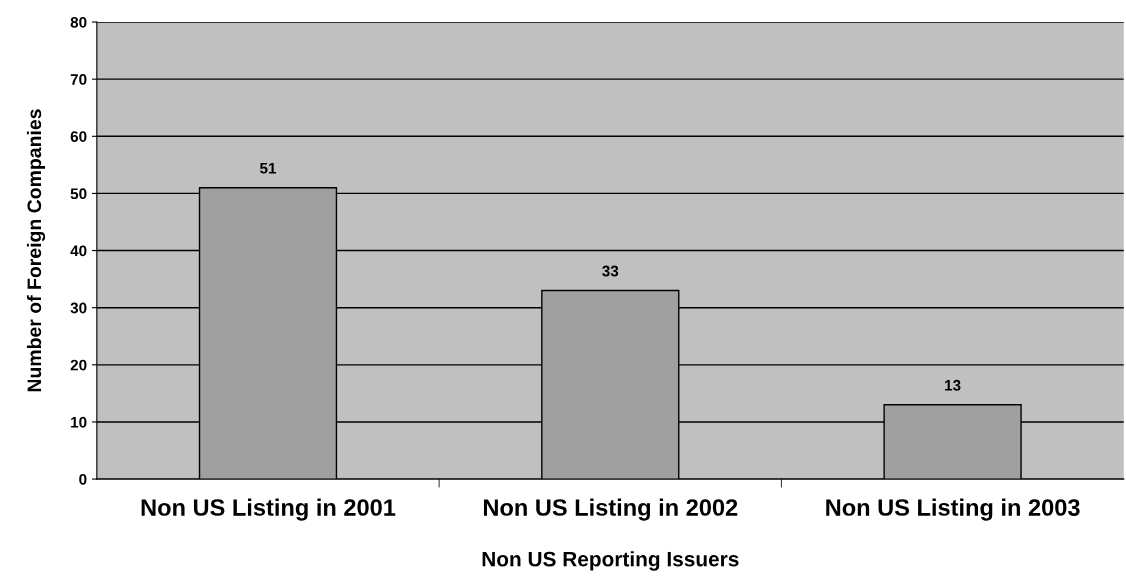  I want to click on x-tick-label: Non US Listing in 2002, so click(610, 509).